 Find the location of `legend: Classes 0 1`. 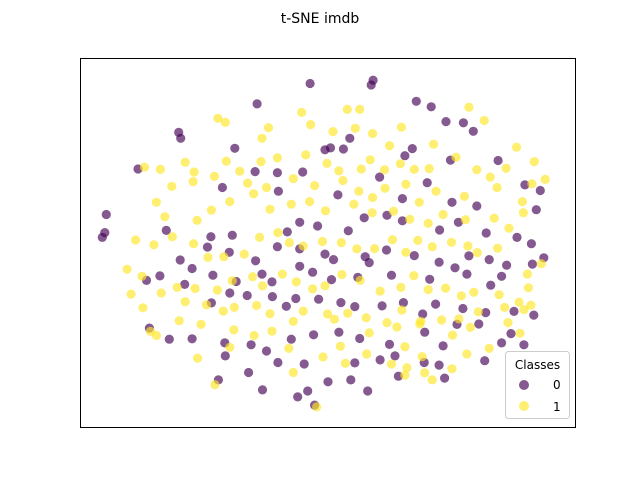

legend: Classes 0 1 is located at coordinates (537, 385).